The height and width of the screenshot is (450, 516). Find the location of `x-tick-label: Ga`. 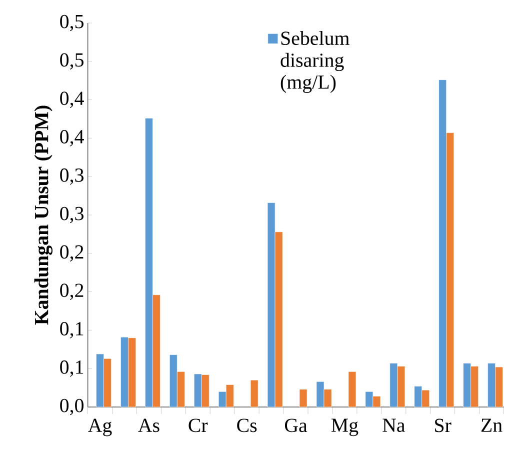

x-tick-label: Ga is located at coordinates (296, 425).